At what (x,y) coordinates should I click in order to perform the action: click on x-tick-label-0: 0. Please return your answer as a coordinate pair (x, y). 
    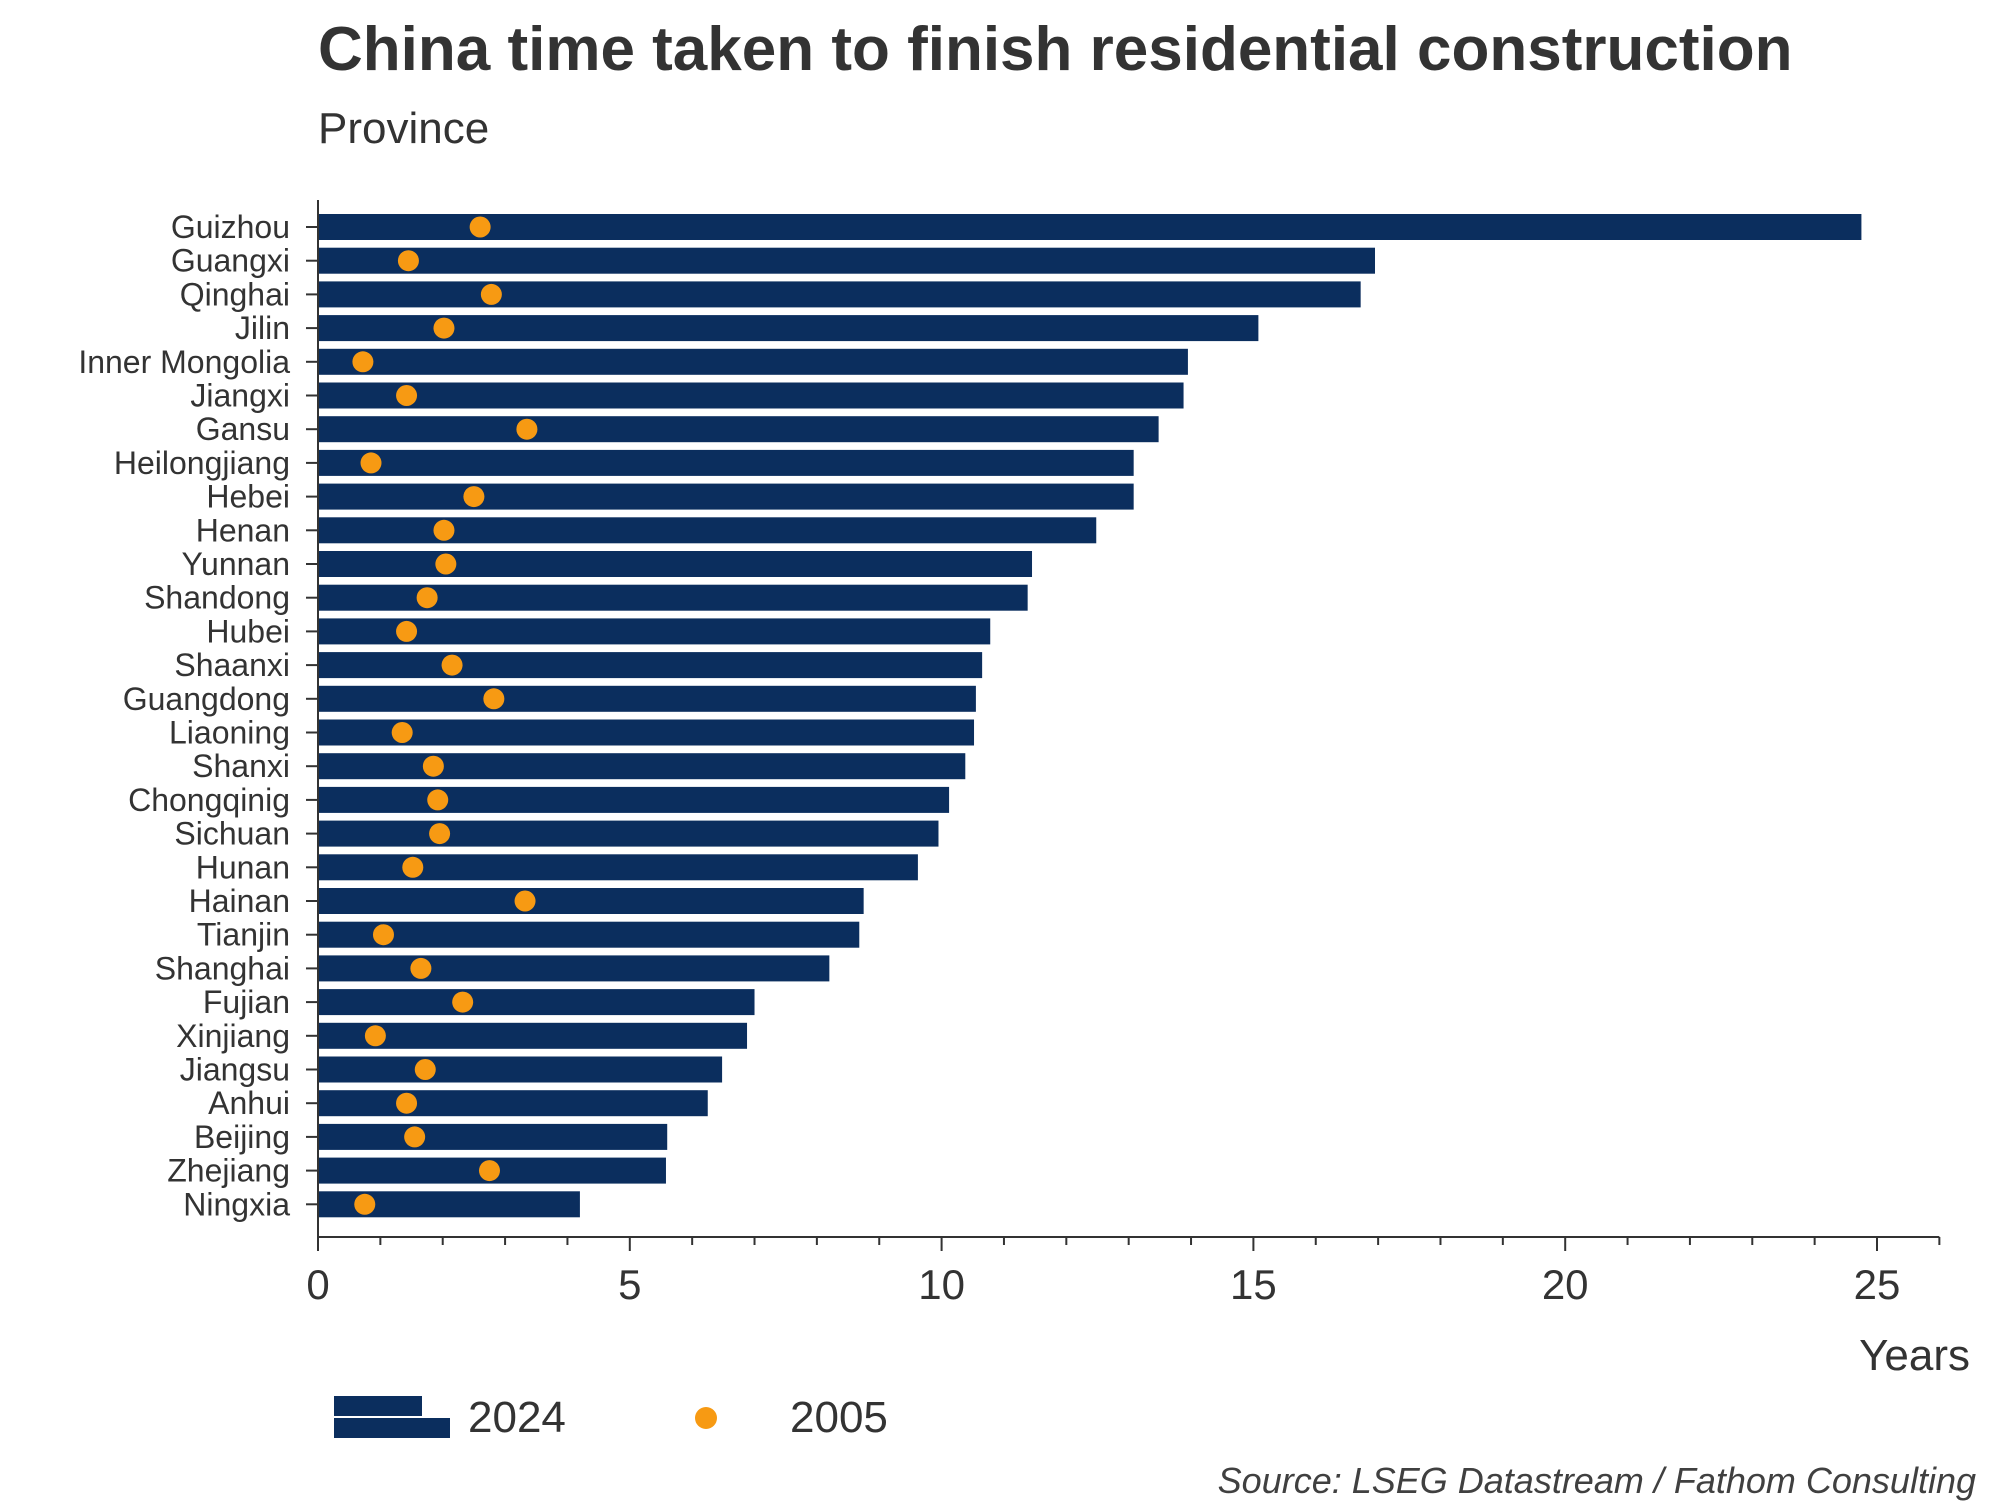
    Looking at the image, I should click on (317, 1284).